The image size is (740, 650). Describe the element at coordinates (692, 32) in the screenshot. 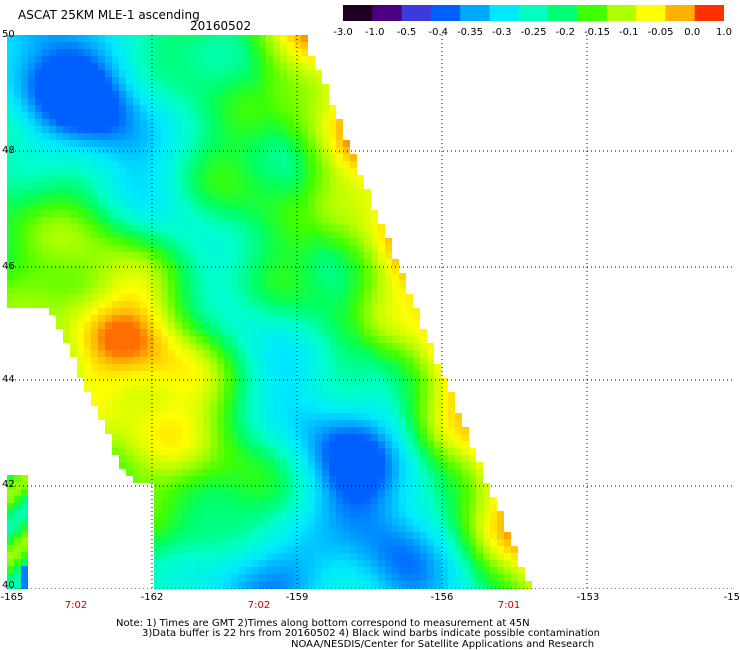

I see `colorbar-tick-label: 0.0` at that location.